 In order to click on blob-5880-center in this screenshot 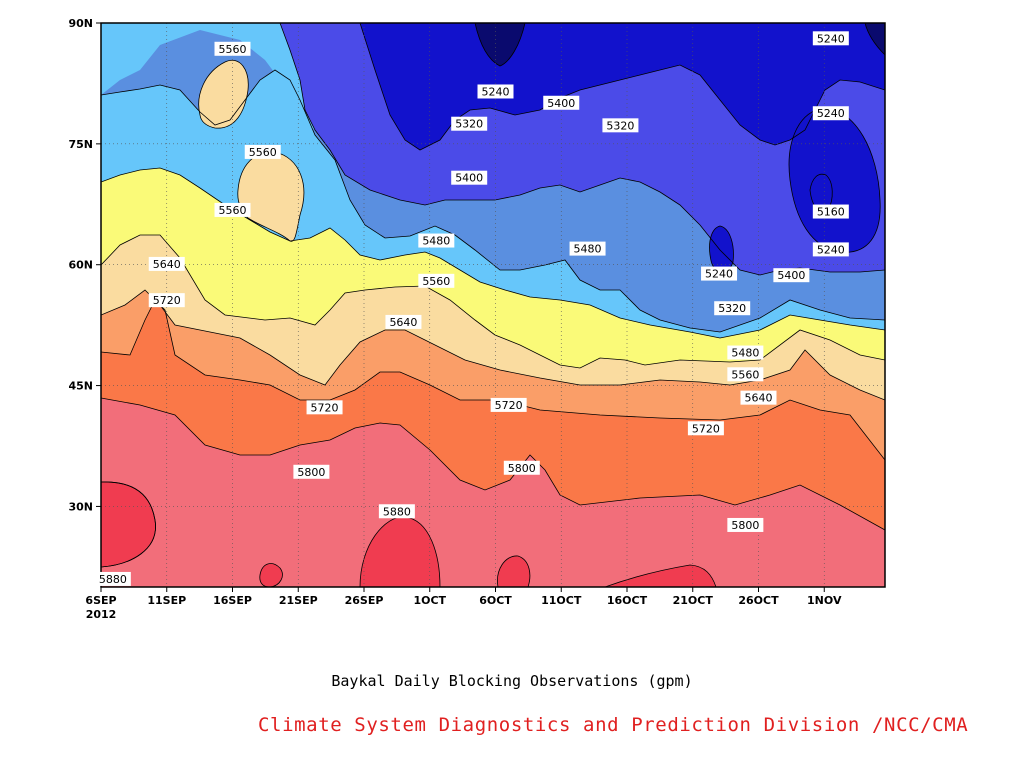, I will do `click(400, 551)`.